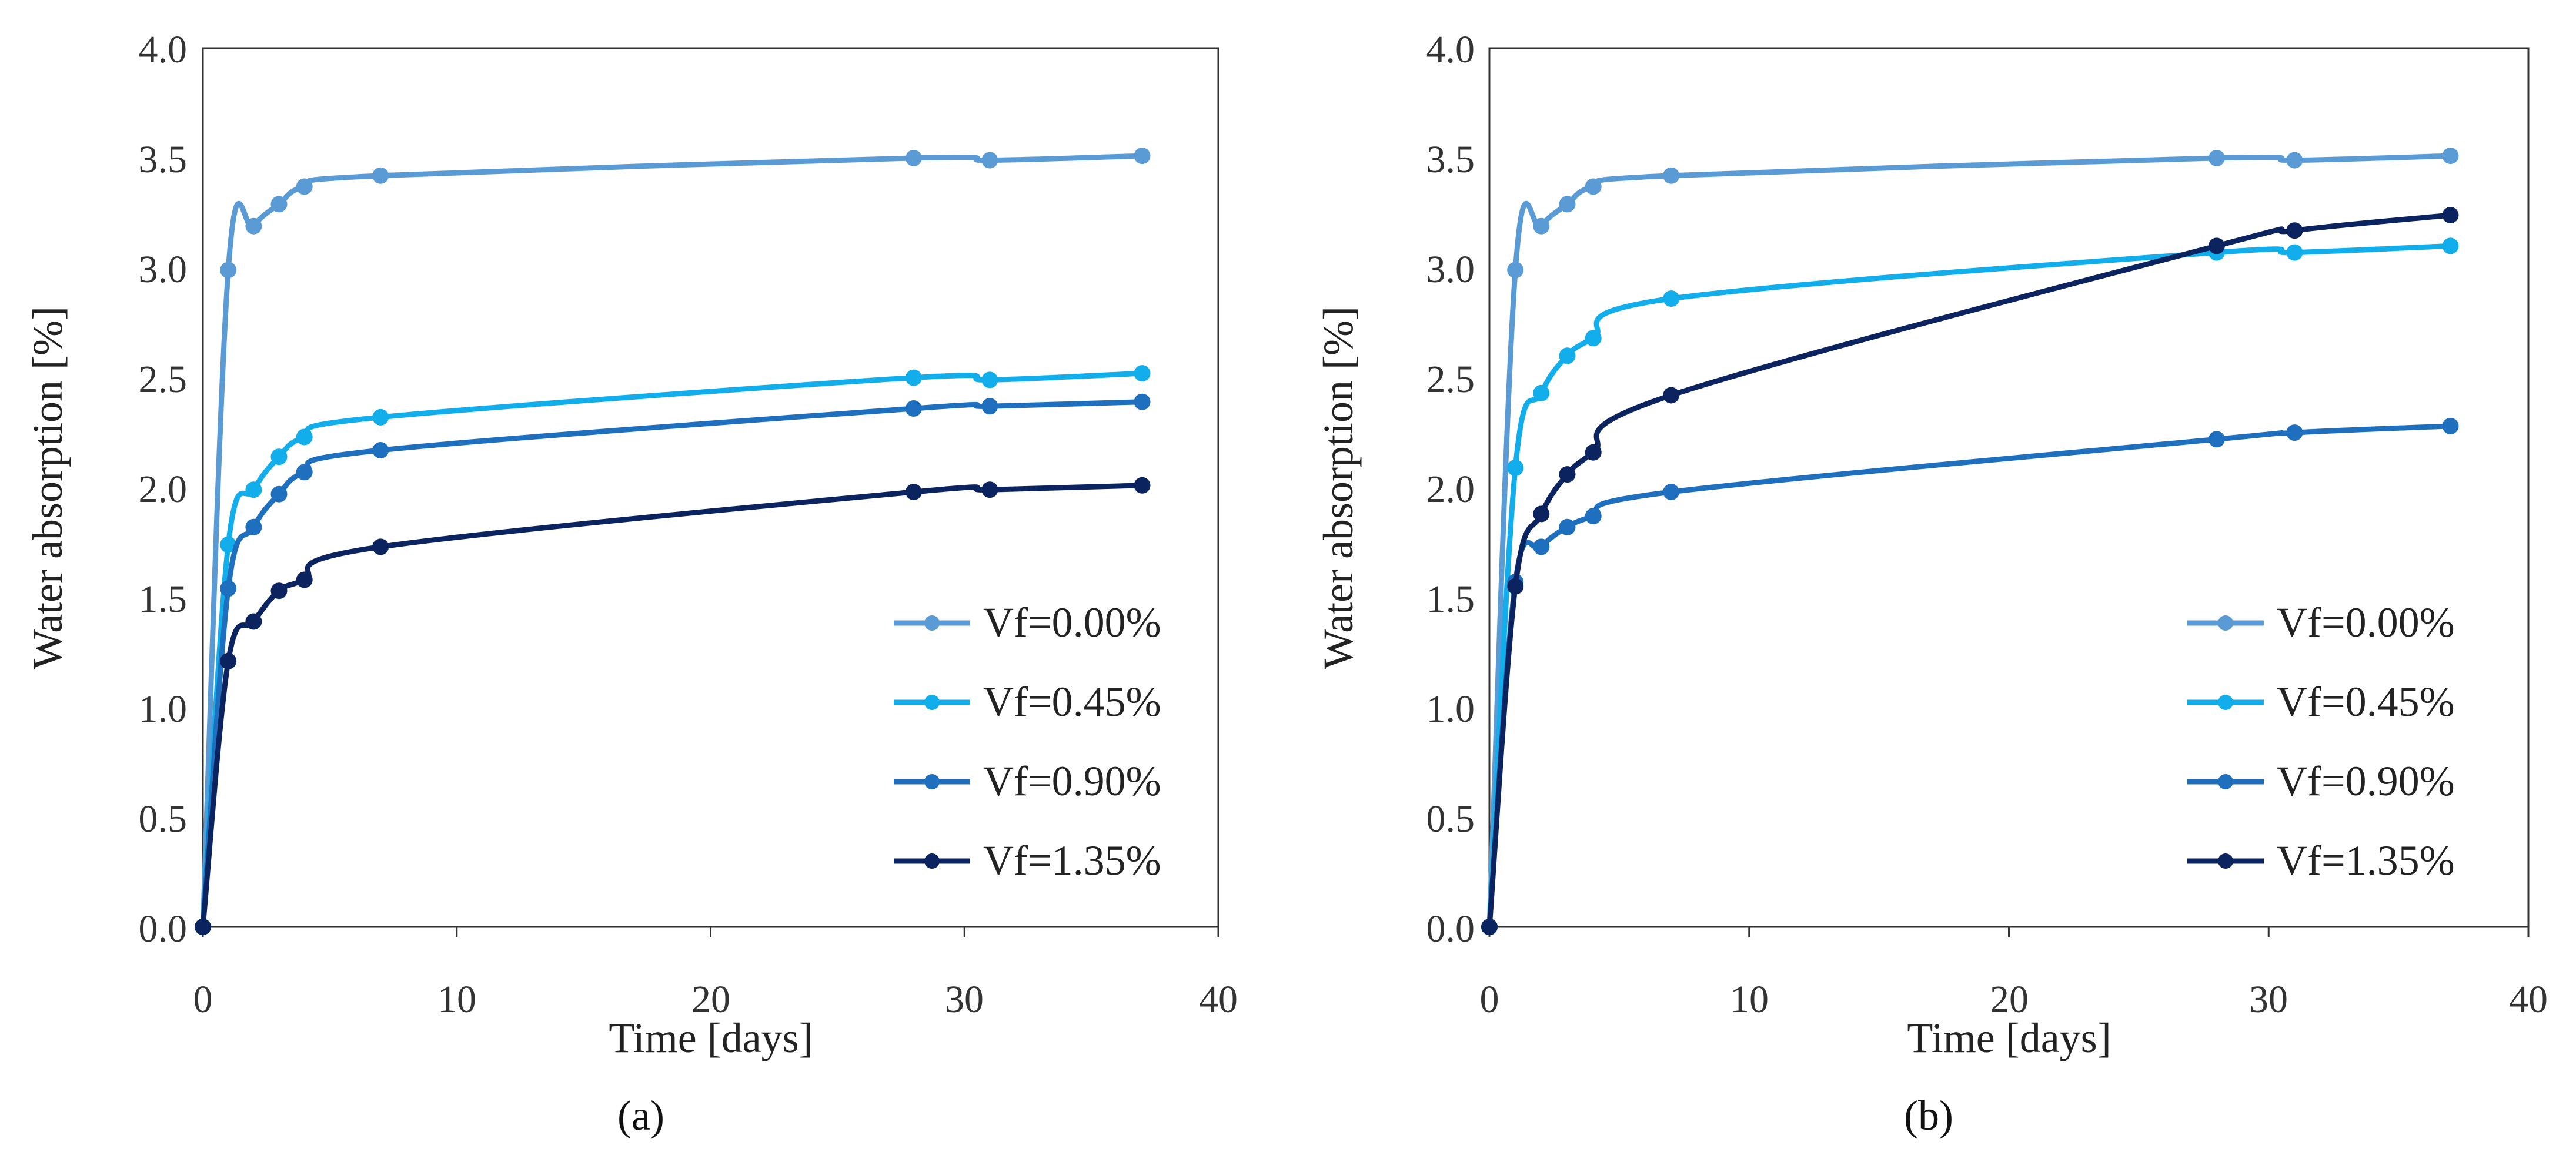 The height and width of the screenshot is (1152, 2576). What do you see at coordinates (2366, 861) in the screenshot?
I see `legend-label: Vf=1.35%` at bounding box center [2366, 861].